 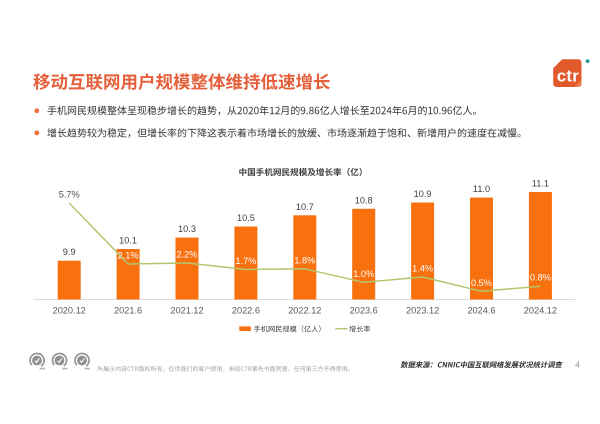 I want to click on svg-text: 0.8%, so click(x=540, y=278).